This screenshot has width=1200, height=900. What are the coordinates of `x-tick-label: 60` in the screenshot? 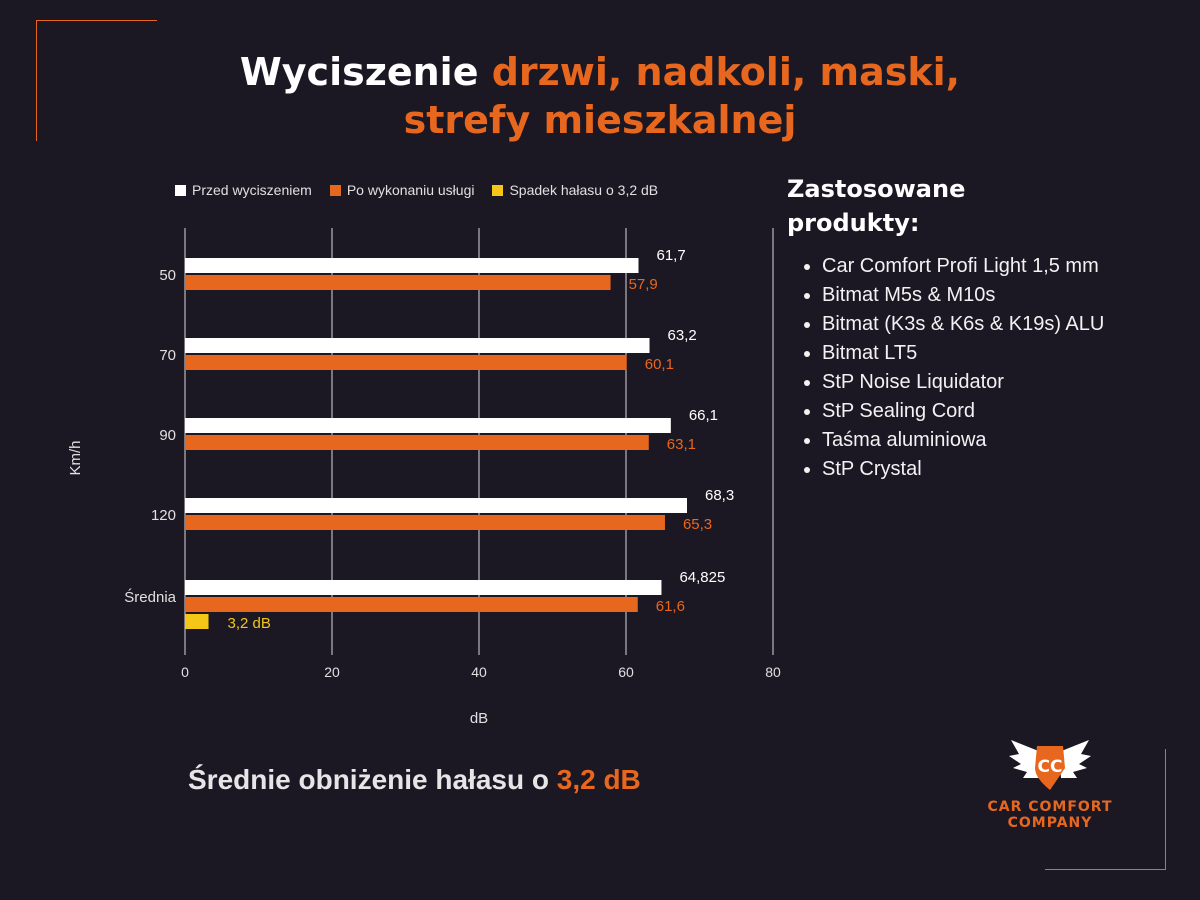 It's located at (626, 672).